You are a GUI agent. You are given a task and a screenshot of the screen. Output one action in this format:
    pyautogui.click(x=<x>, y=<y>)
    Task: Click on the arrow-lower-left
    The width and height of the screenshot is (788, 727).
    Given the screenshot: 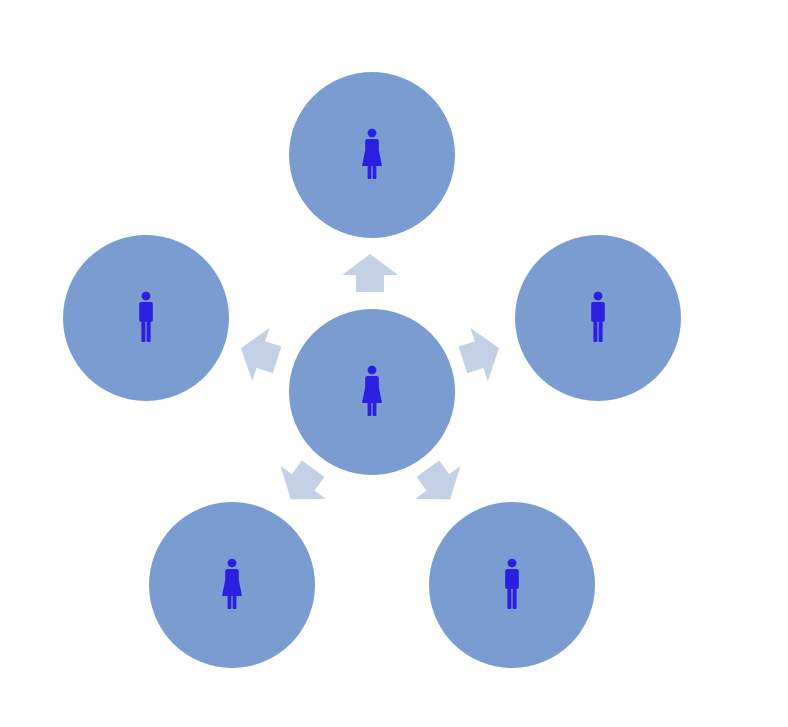 What is the action you would take?
    pyautogui.click(x=302, y=484)
    